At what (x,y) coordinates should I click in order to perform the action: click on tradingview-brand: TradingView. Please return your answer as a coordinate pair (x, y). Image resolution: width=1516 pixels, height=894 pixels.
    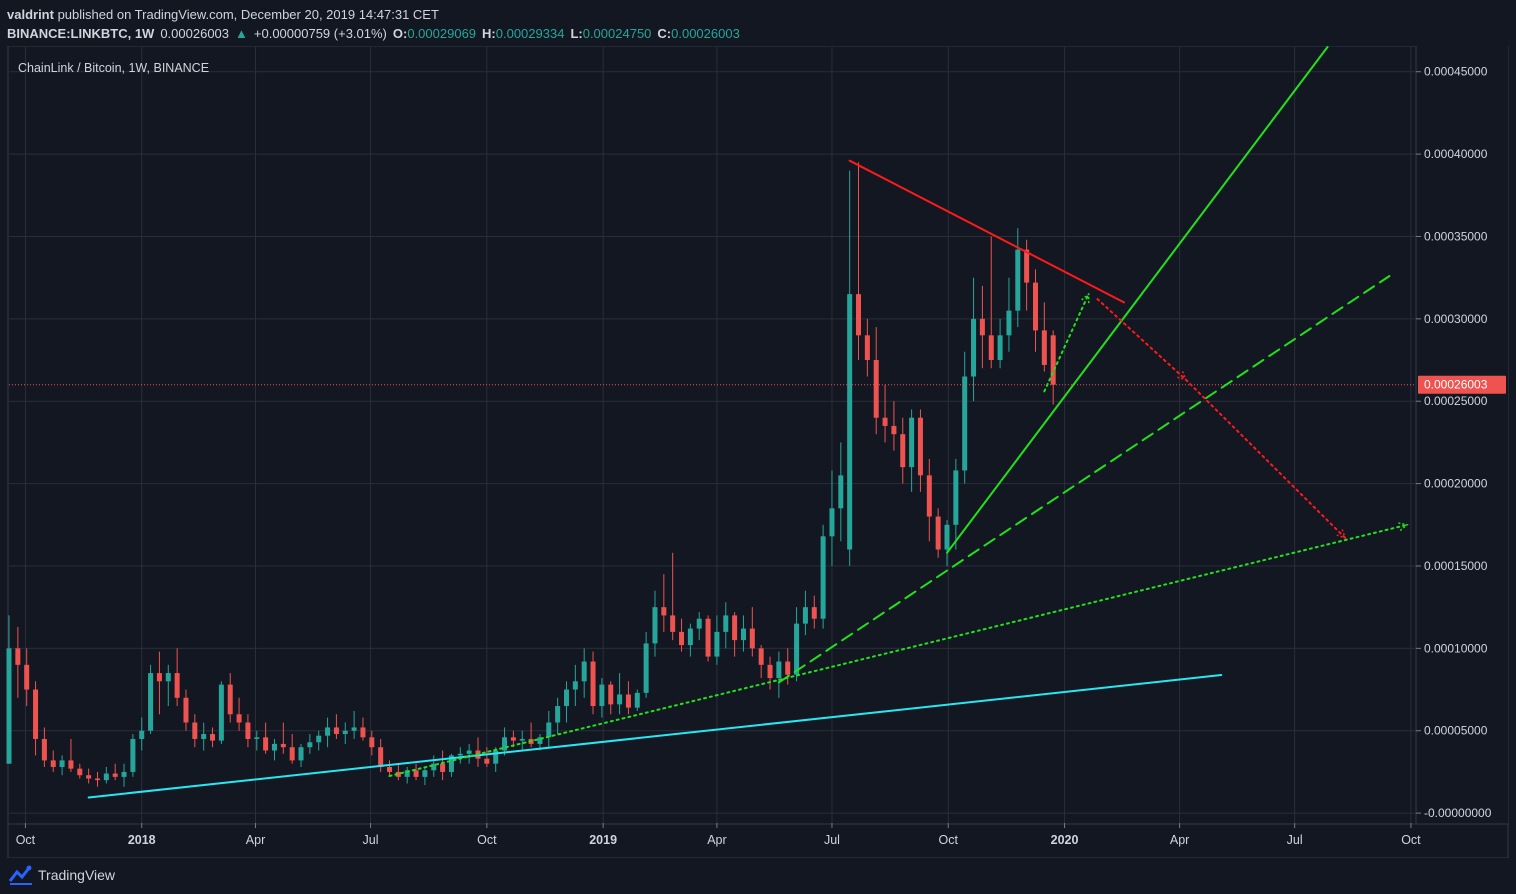
    Looking at the image, I should click on (77, 875).